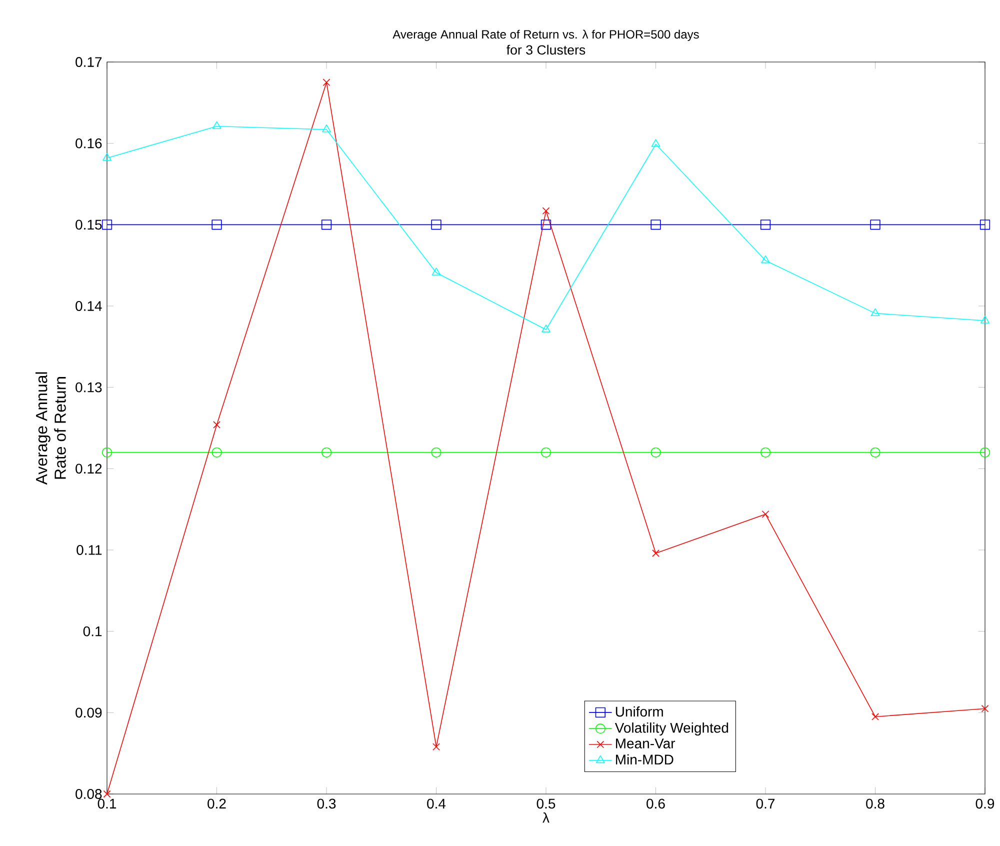  What do you see at coordinates (89, 794) in the screenshot?
I see `y-tick-label: 0.08` at bounding box center [89, 794].